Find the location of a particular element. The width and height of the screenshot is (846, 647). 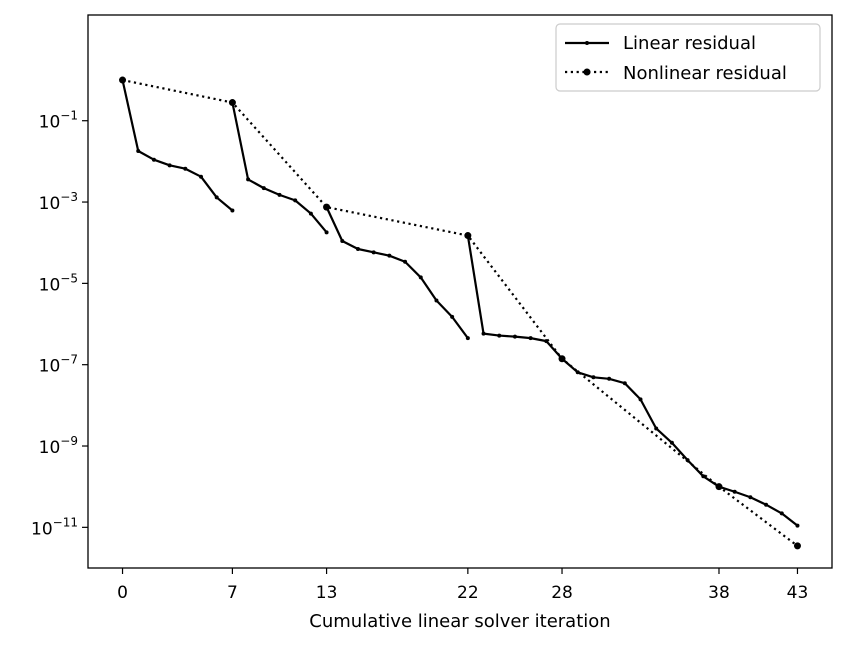

legend-box is located at coordinates (688, 57).